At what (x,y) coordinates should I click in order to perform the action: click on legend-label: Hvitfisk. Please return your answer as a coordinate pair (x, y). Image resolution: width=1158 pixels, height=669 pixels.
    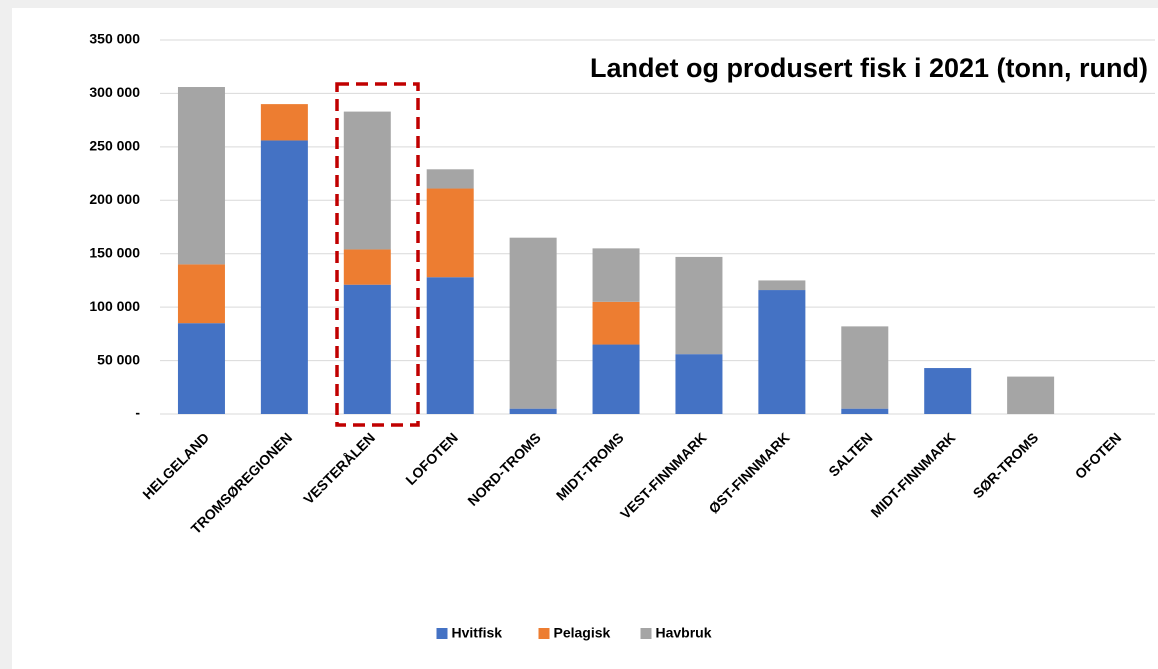
    Looking at the image, I should click on (477, 633).